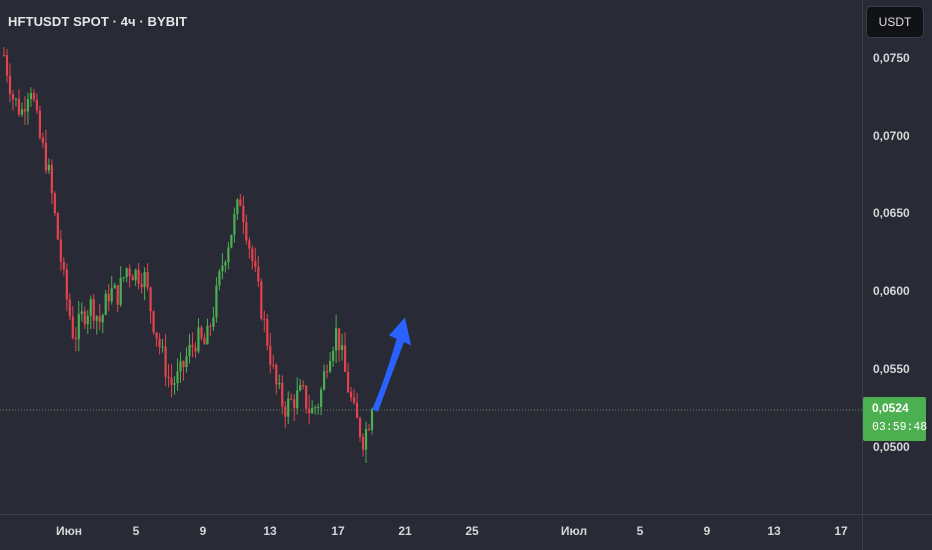 Image resolution: width=932 pixels, height=550 pixels. Describe the element at coordinates (400, 331) in the screenshot. I see `forecast-arrow-head` at that location.